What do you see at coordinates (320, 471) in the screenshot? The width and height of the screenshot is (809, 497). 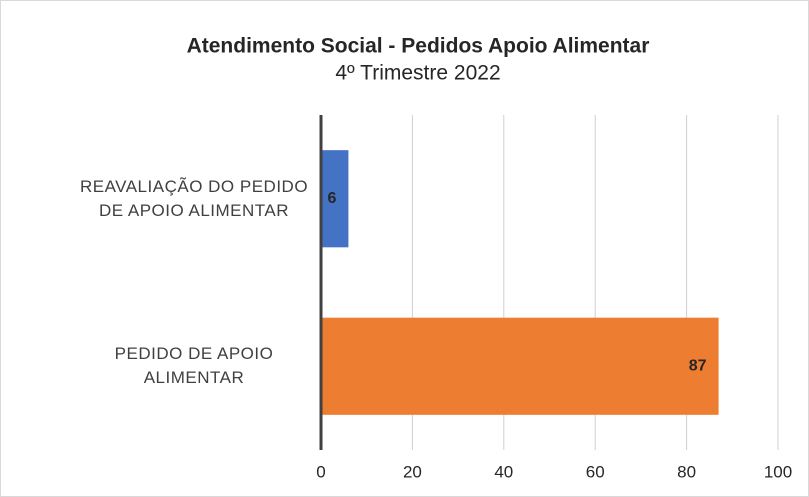 I see `x-tick-label: 0` at bounding box center [320, 471].